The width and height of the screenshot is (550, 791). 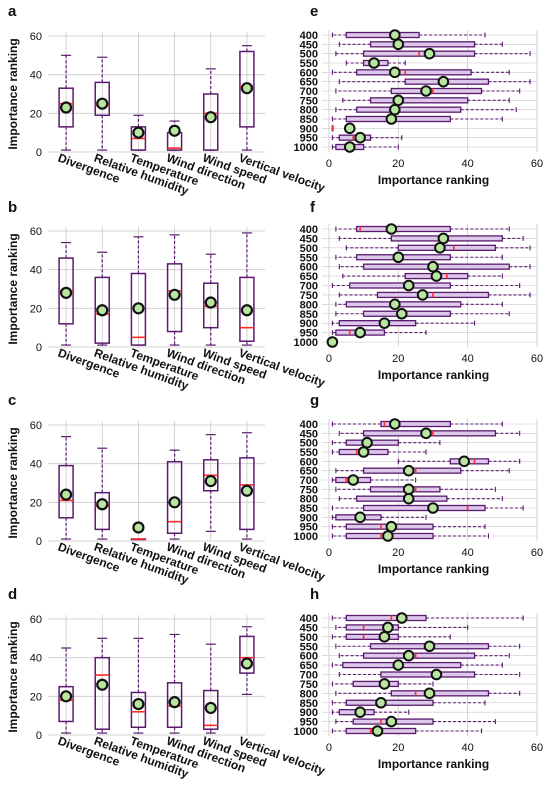 I want to click on y-level-label: 550, so click(x=309, y=453).